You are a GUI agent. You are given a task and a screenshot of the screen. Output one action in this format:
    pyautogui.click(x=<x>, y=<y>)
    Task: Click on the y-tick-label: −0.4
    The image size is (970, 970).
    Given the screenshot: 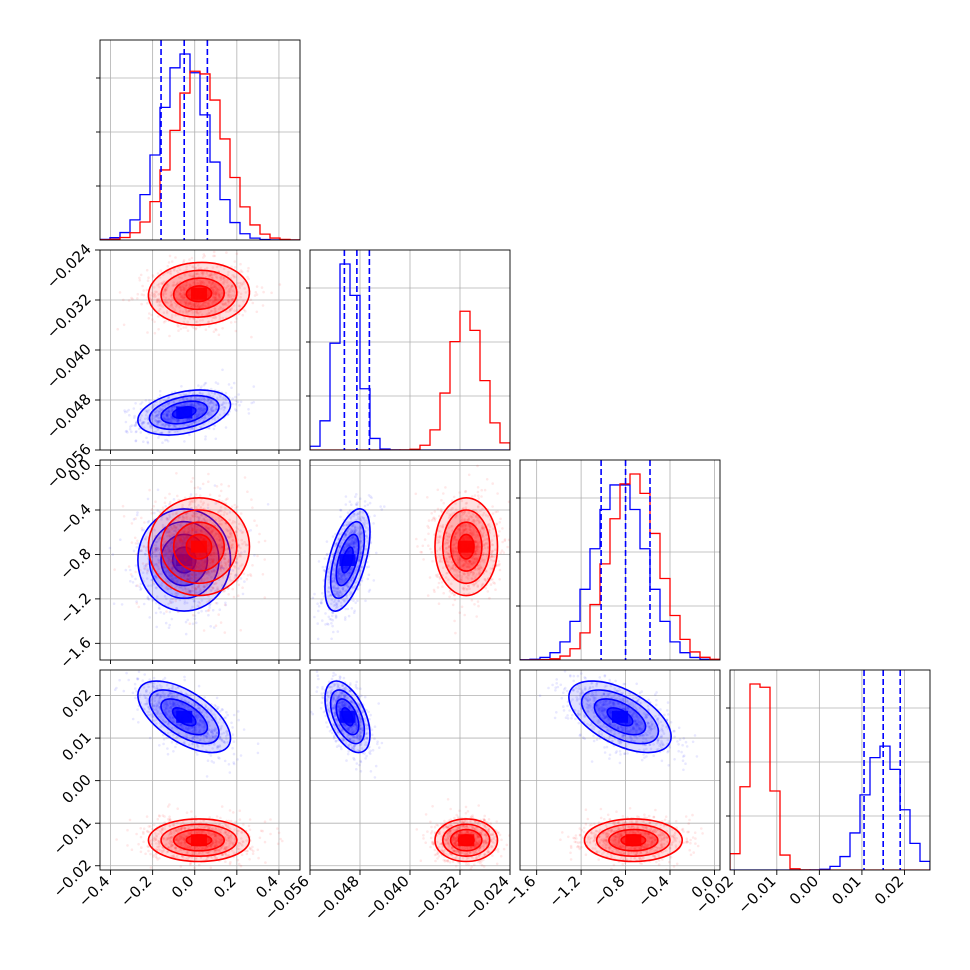 What is the action you would take?
    pyautogui.click(x=75, y=519)
    